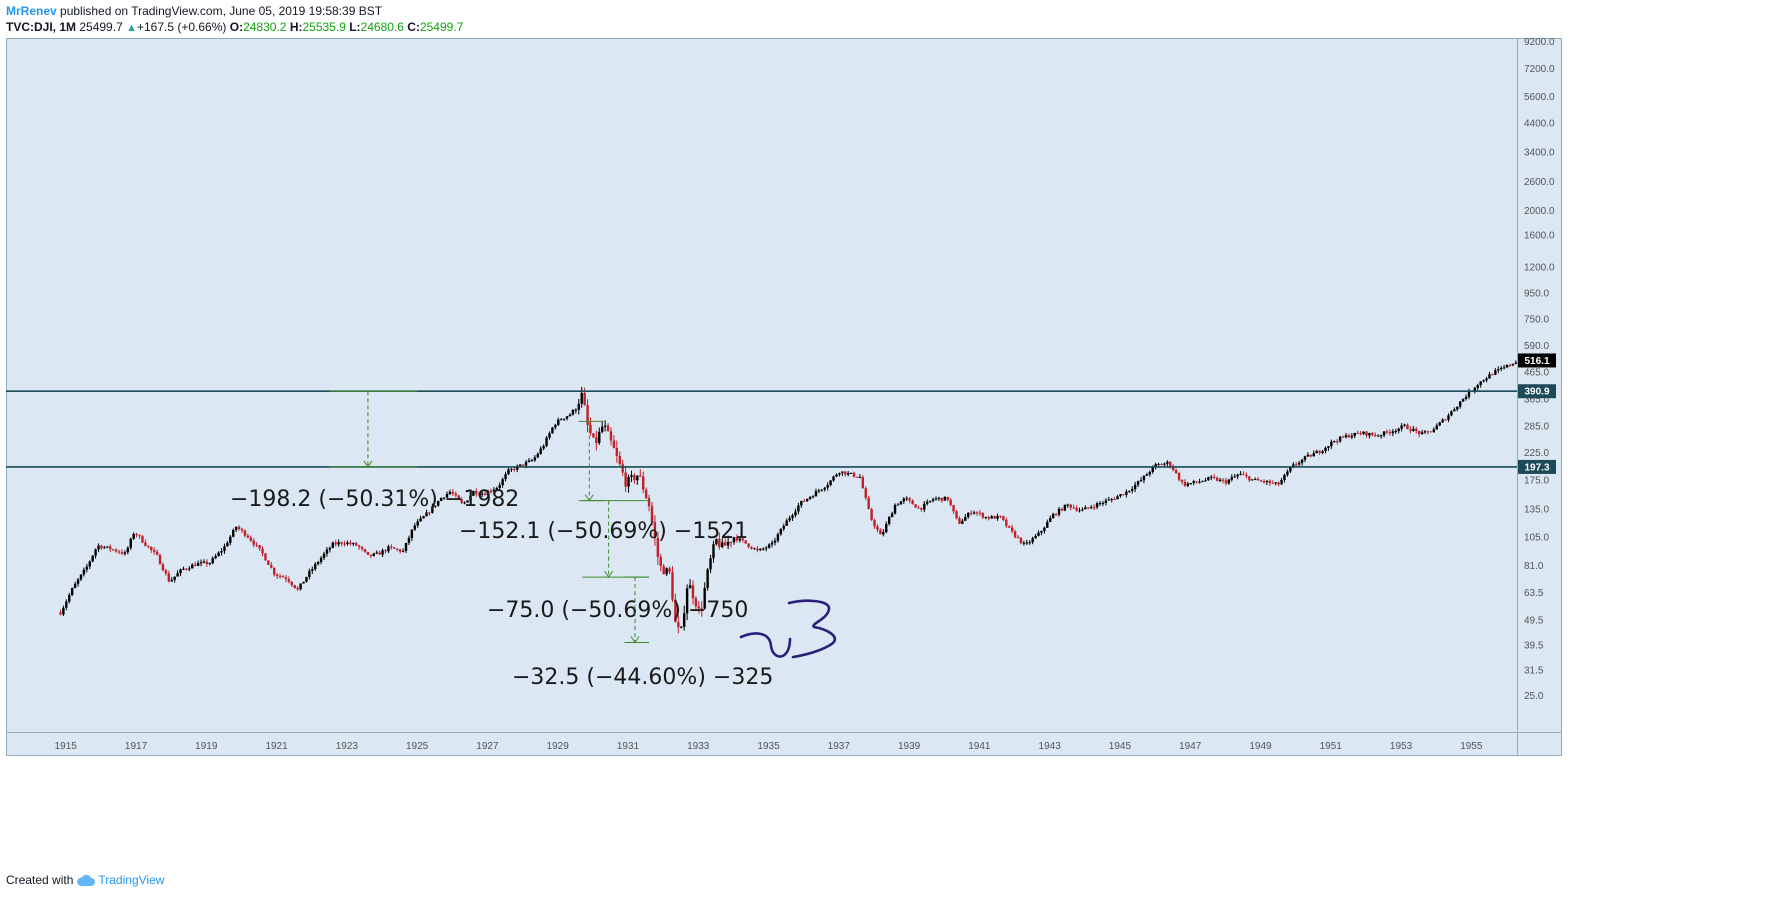  What do you see at coordinates (1536, 453) in the screenshot?
I see `y-tick-label: 225.0` at bounding box center [1536, 453].